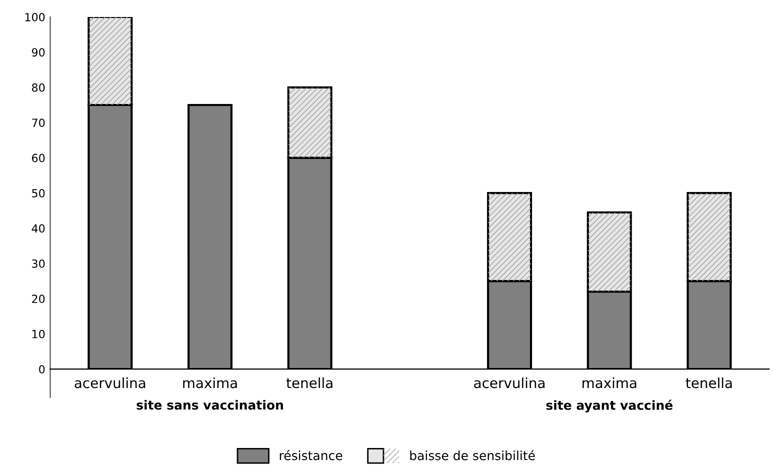  I want to click on y-tick-label: 50, so click(38, 193).